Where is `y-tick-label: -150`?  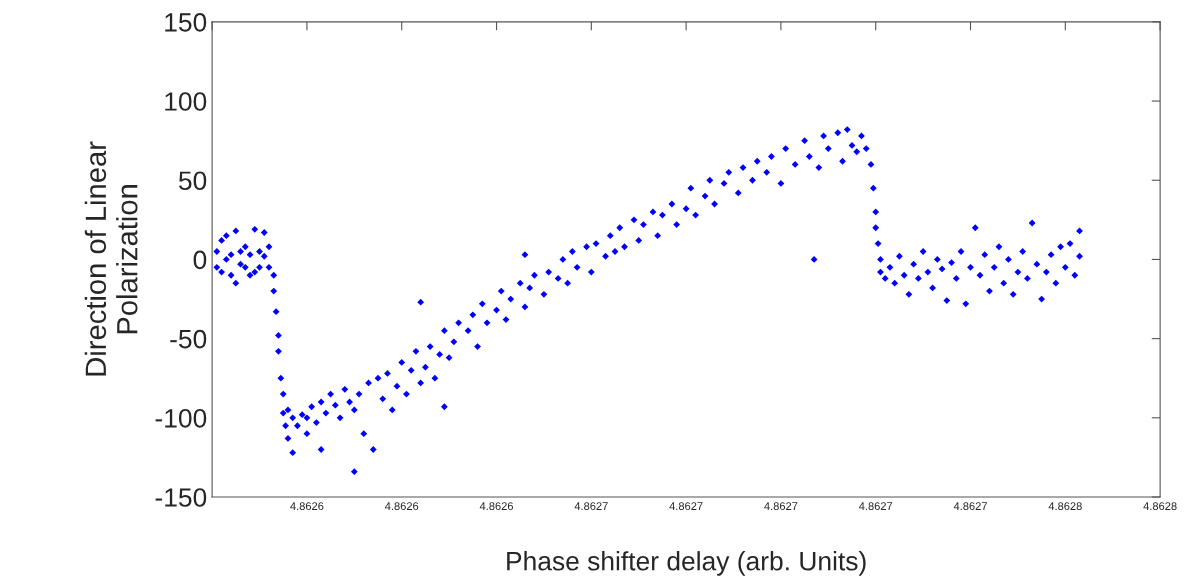 y-tick-label: -150 is located at coordinates (181, 497).